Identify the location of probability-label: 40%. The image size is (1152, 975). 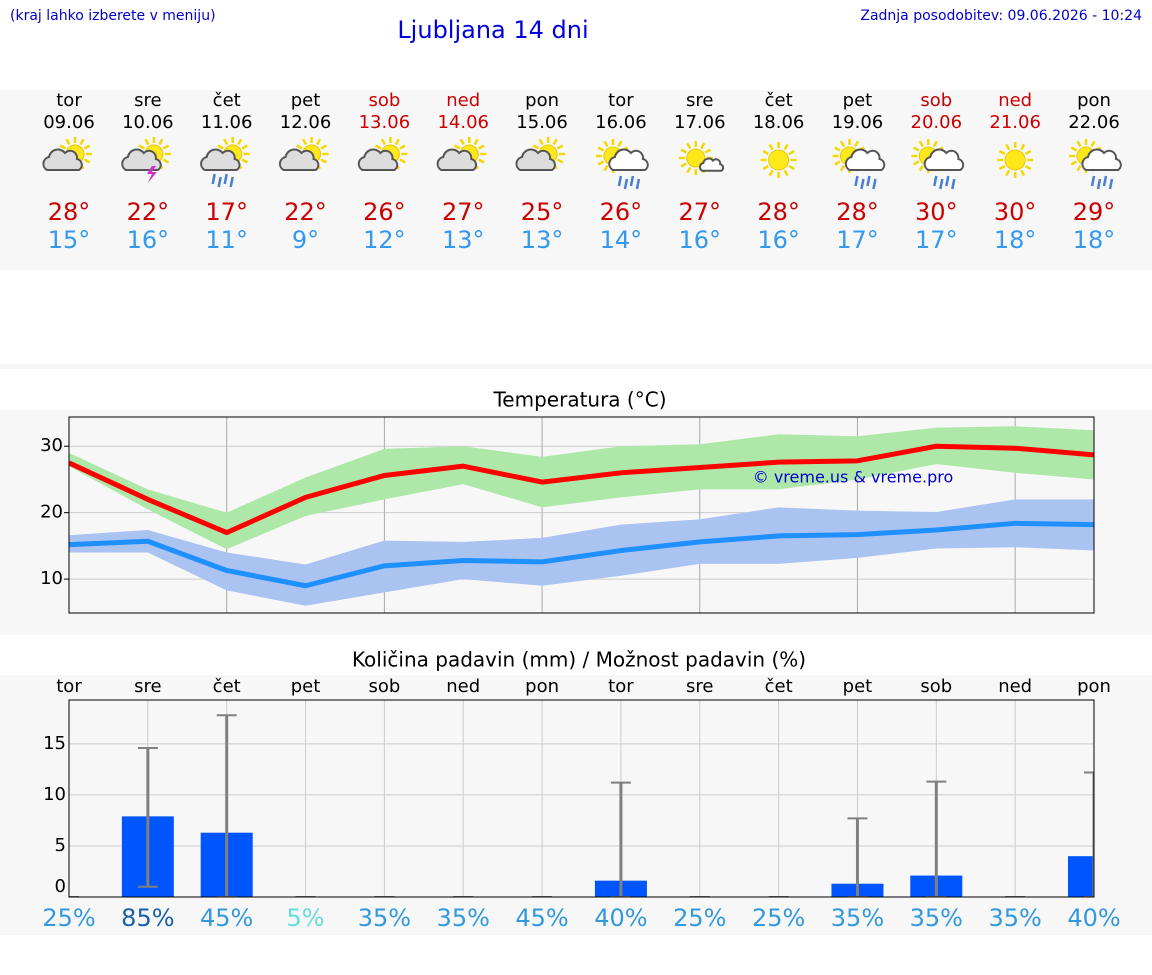
(1093, 918).